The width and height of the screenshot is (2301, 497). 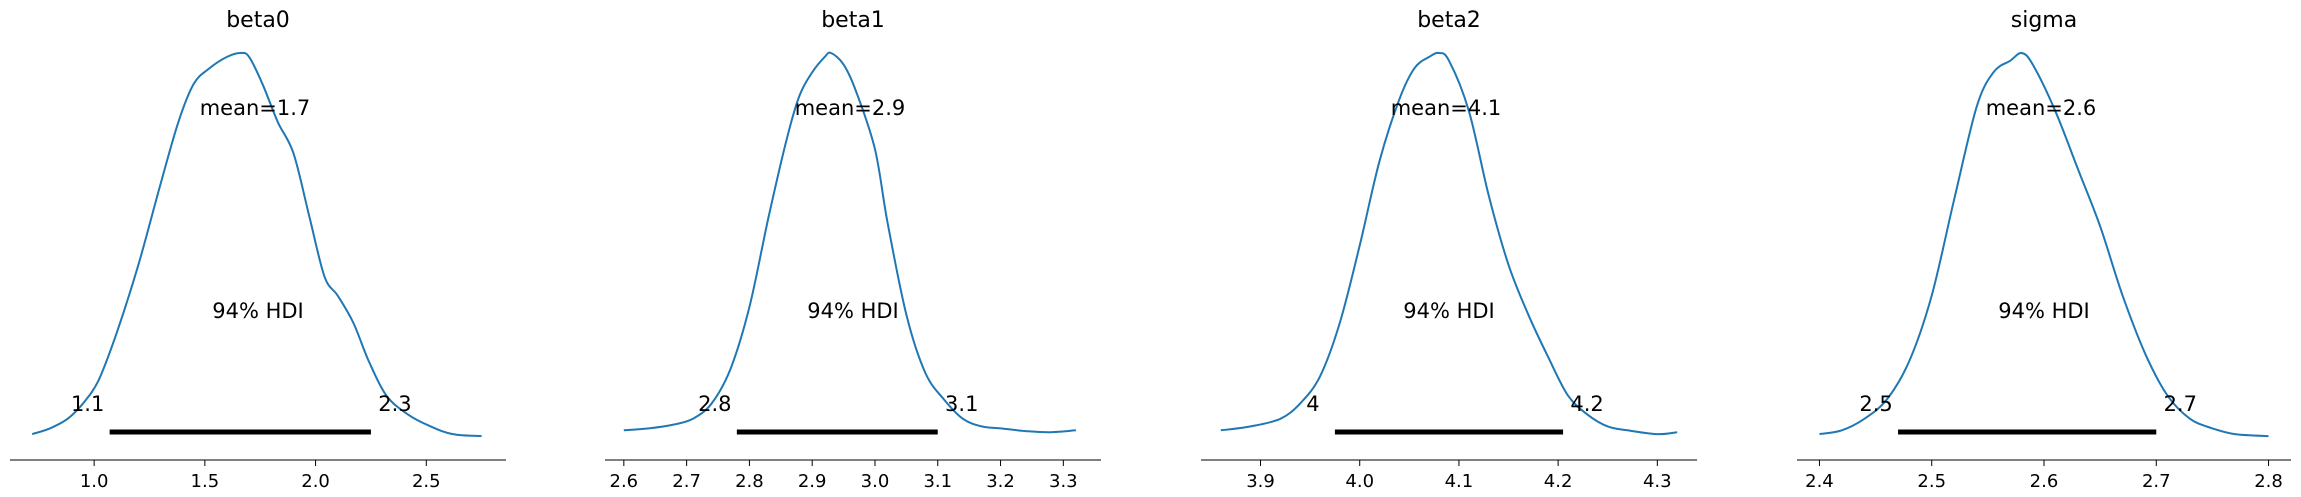 I want to click on hdi-high-label: 4.2, so click(x=1586, y=404).